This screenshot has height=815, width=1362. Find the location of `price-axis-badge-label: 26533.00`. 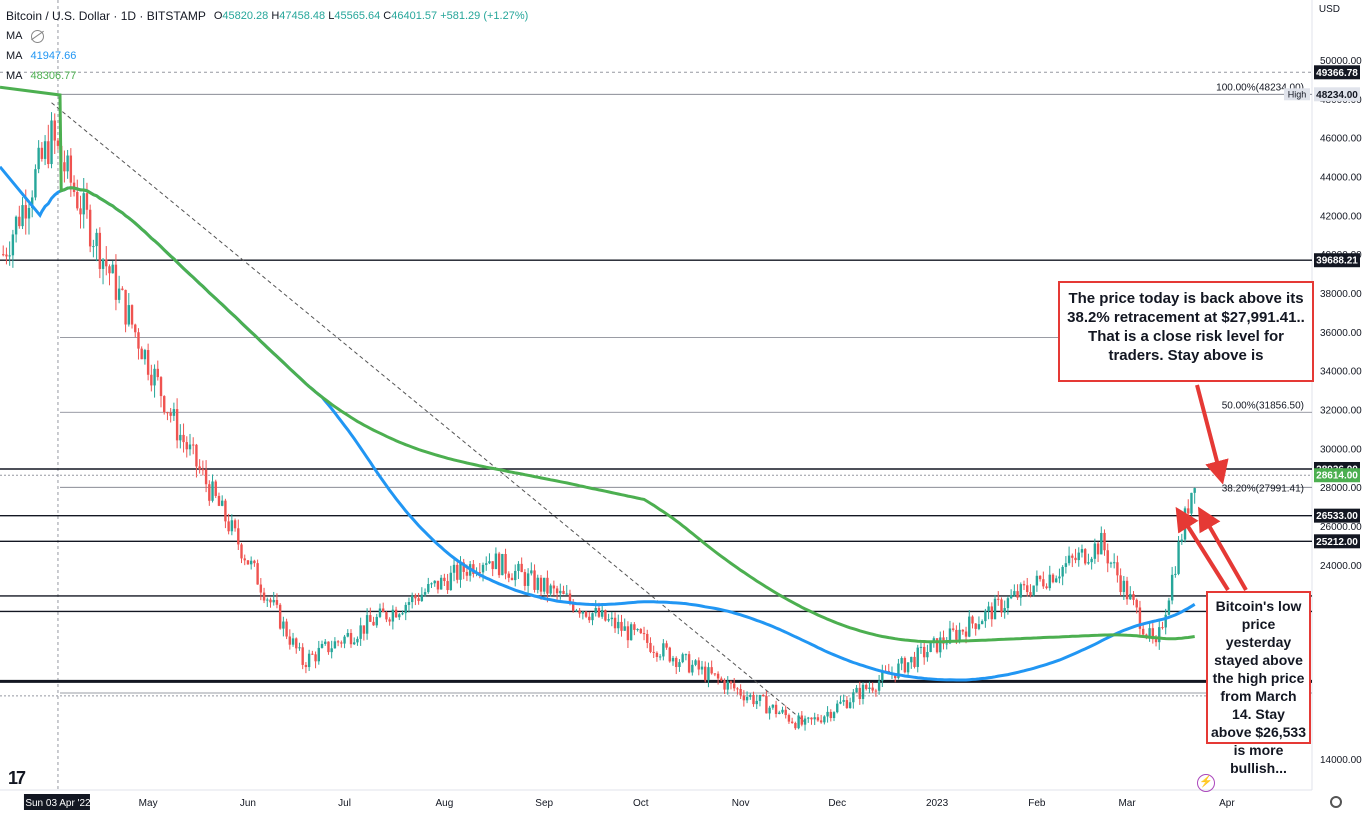

price-axis-badge-label: 26533.00 is located at coordinates (1337, 516).